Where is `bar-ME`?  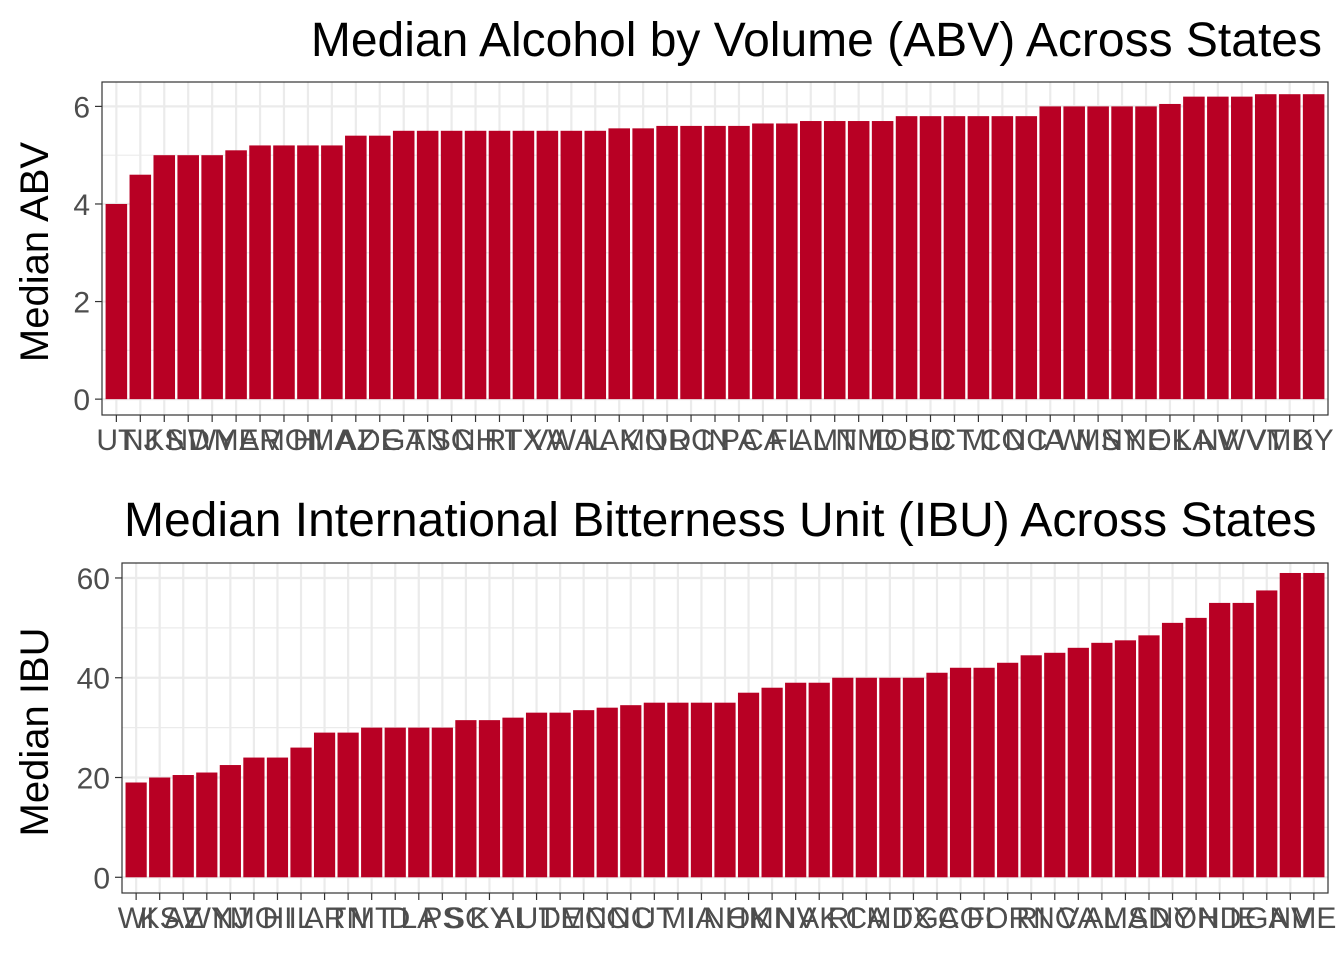
bar-ME is located at coordinates (1314, 725).